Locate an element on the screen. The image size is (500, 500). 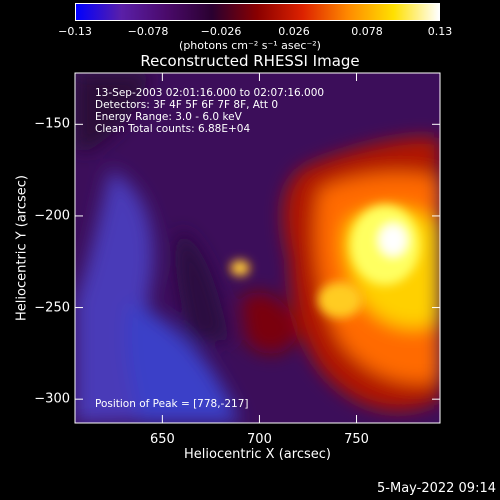
colorbar-tick-label: 0.13 is located at coordinates (440, 31).